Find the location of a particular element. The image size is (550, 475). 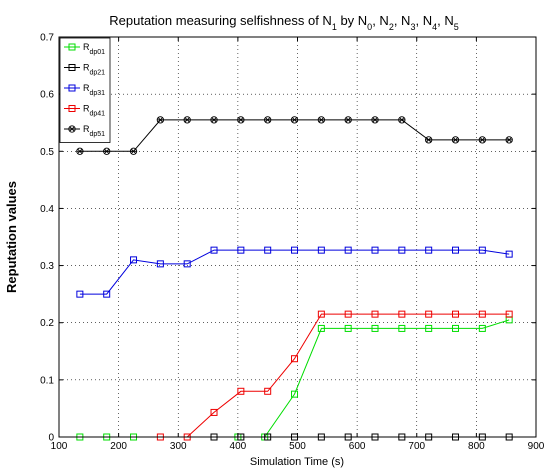

legend-label: Rdp41 is located at coordinates (94, 111).